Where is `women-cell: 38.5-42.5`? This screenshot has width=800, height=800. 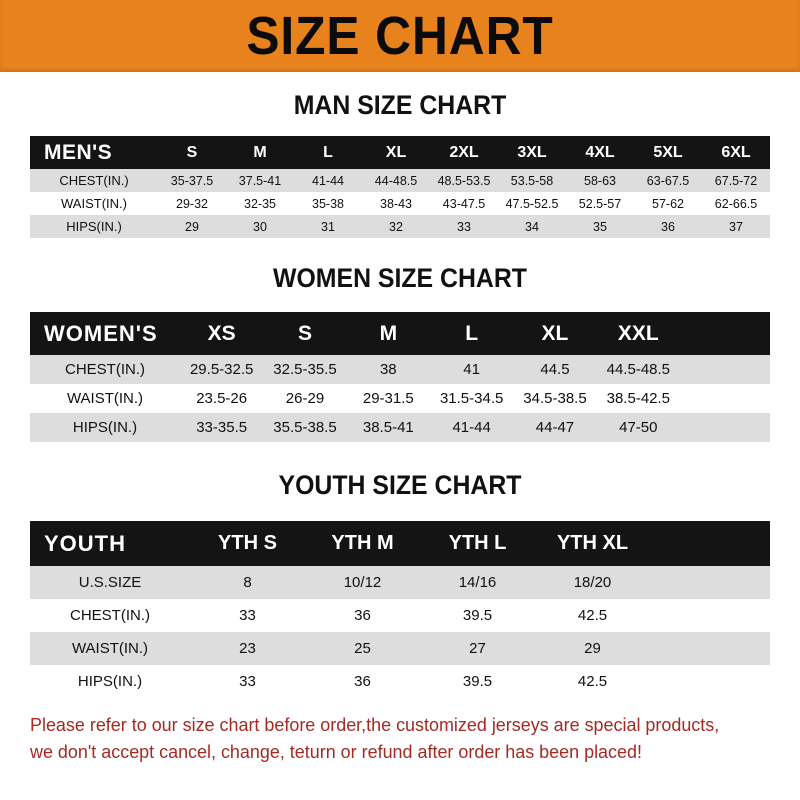
women-cell: 38.5-42.5 is located at coordinates (638, 398).